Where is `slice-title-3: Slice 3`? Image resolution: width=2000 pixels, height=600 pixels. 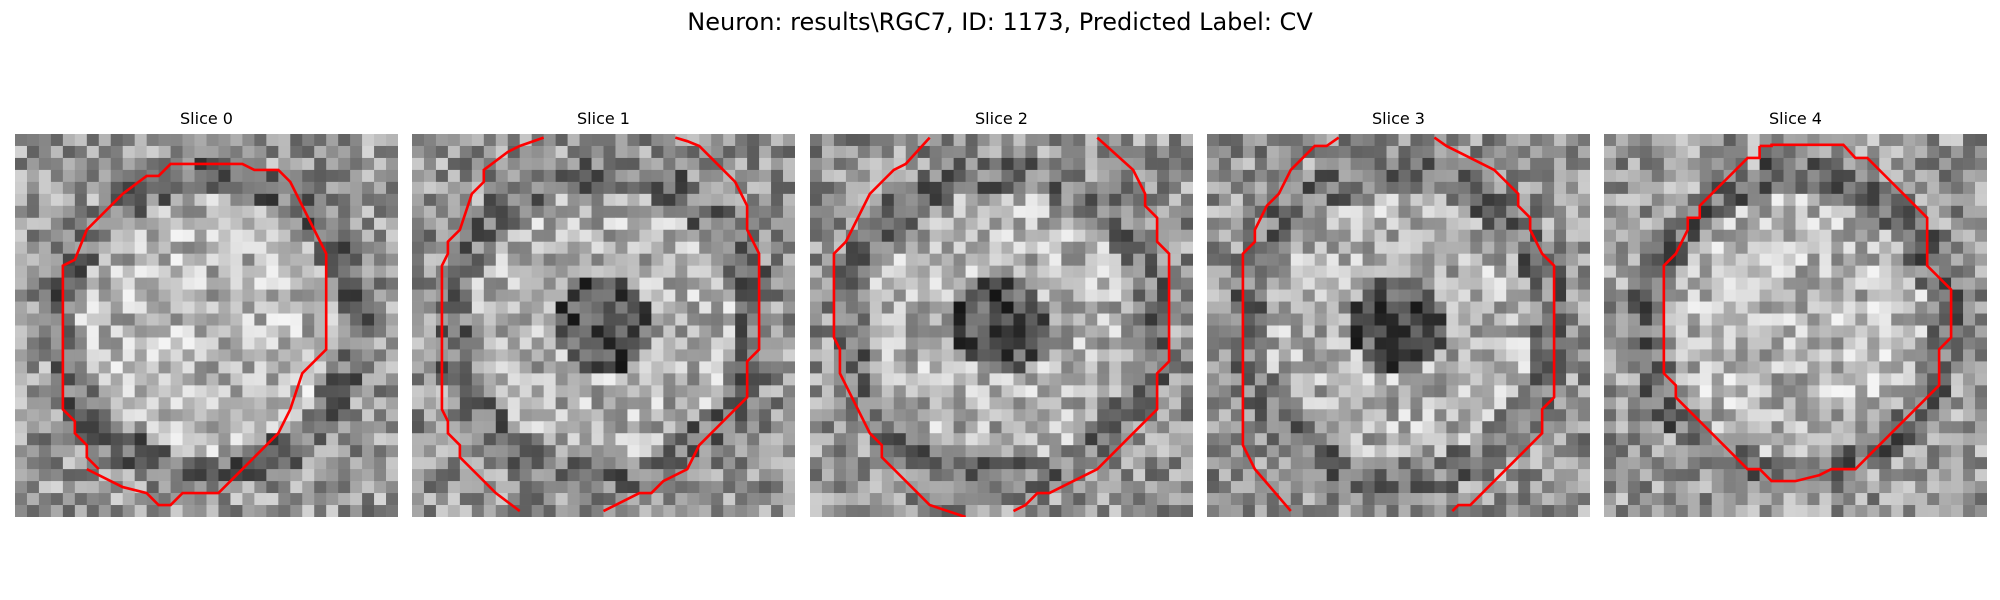 slice-title-3: Slice 3 is located at coordinates (1398, 118).